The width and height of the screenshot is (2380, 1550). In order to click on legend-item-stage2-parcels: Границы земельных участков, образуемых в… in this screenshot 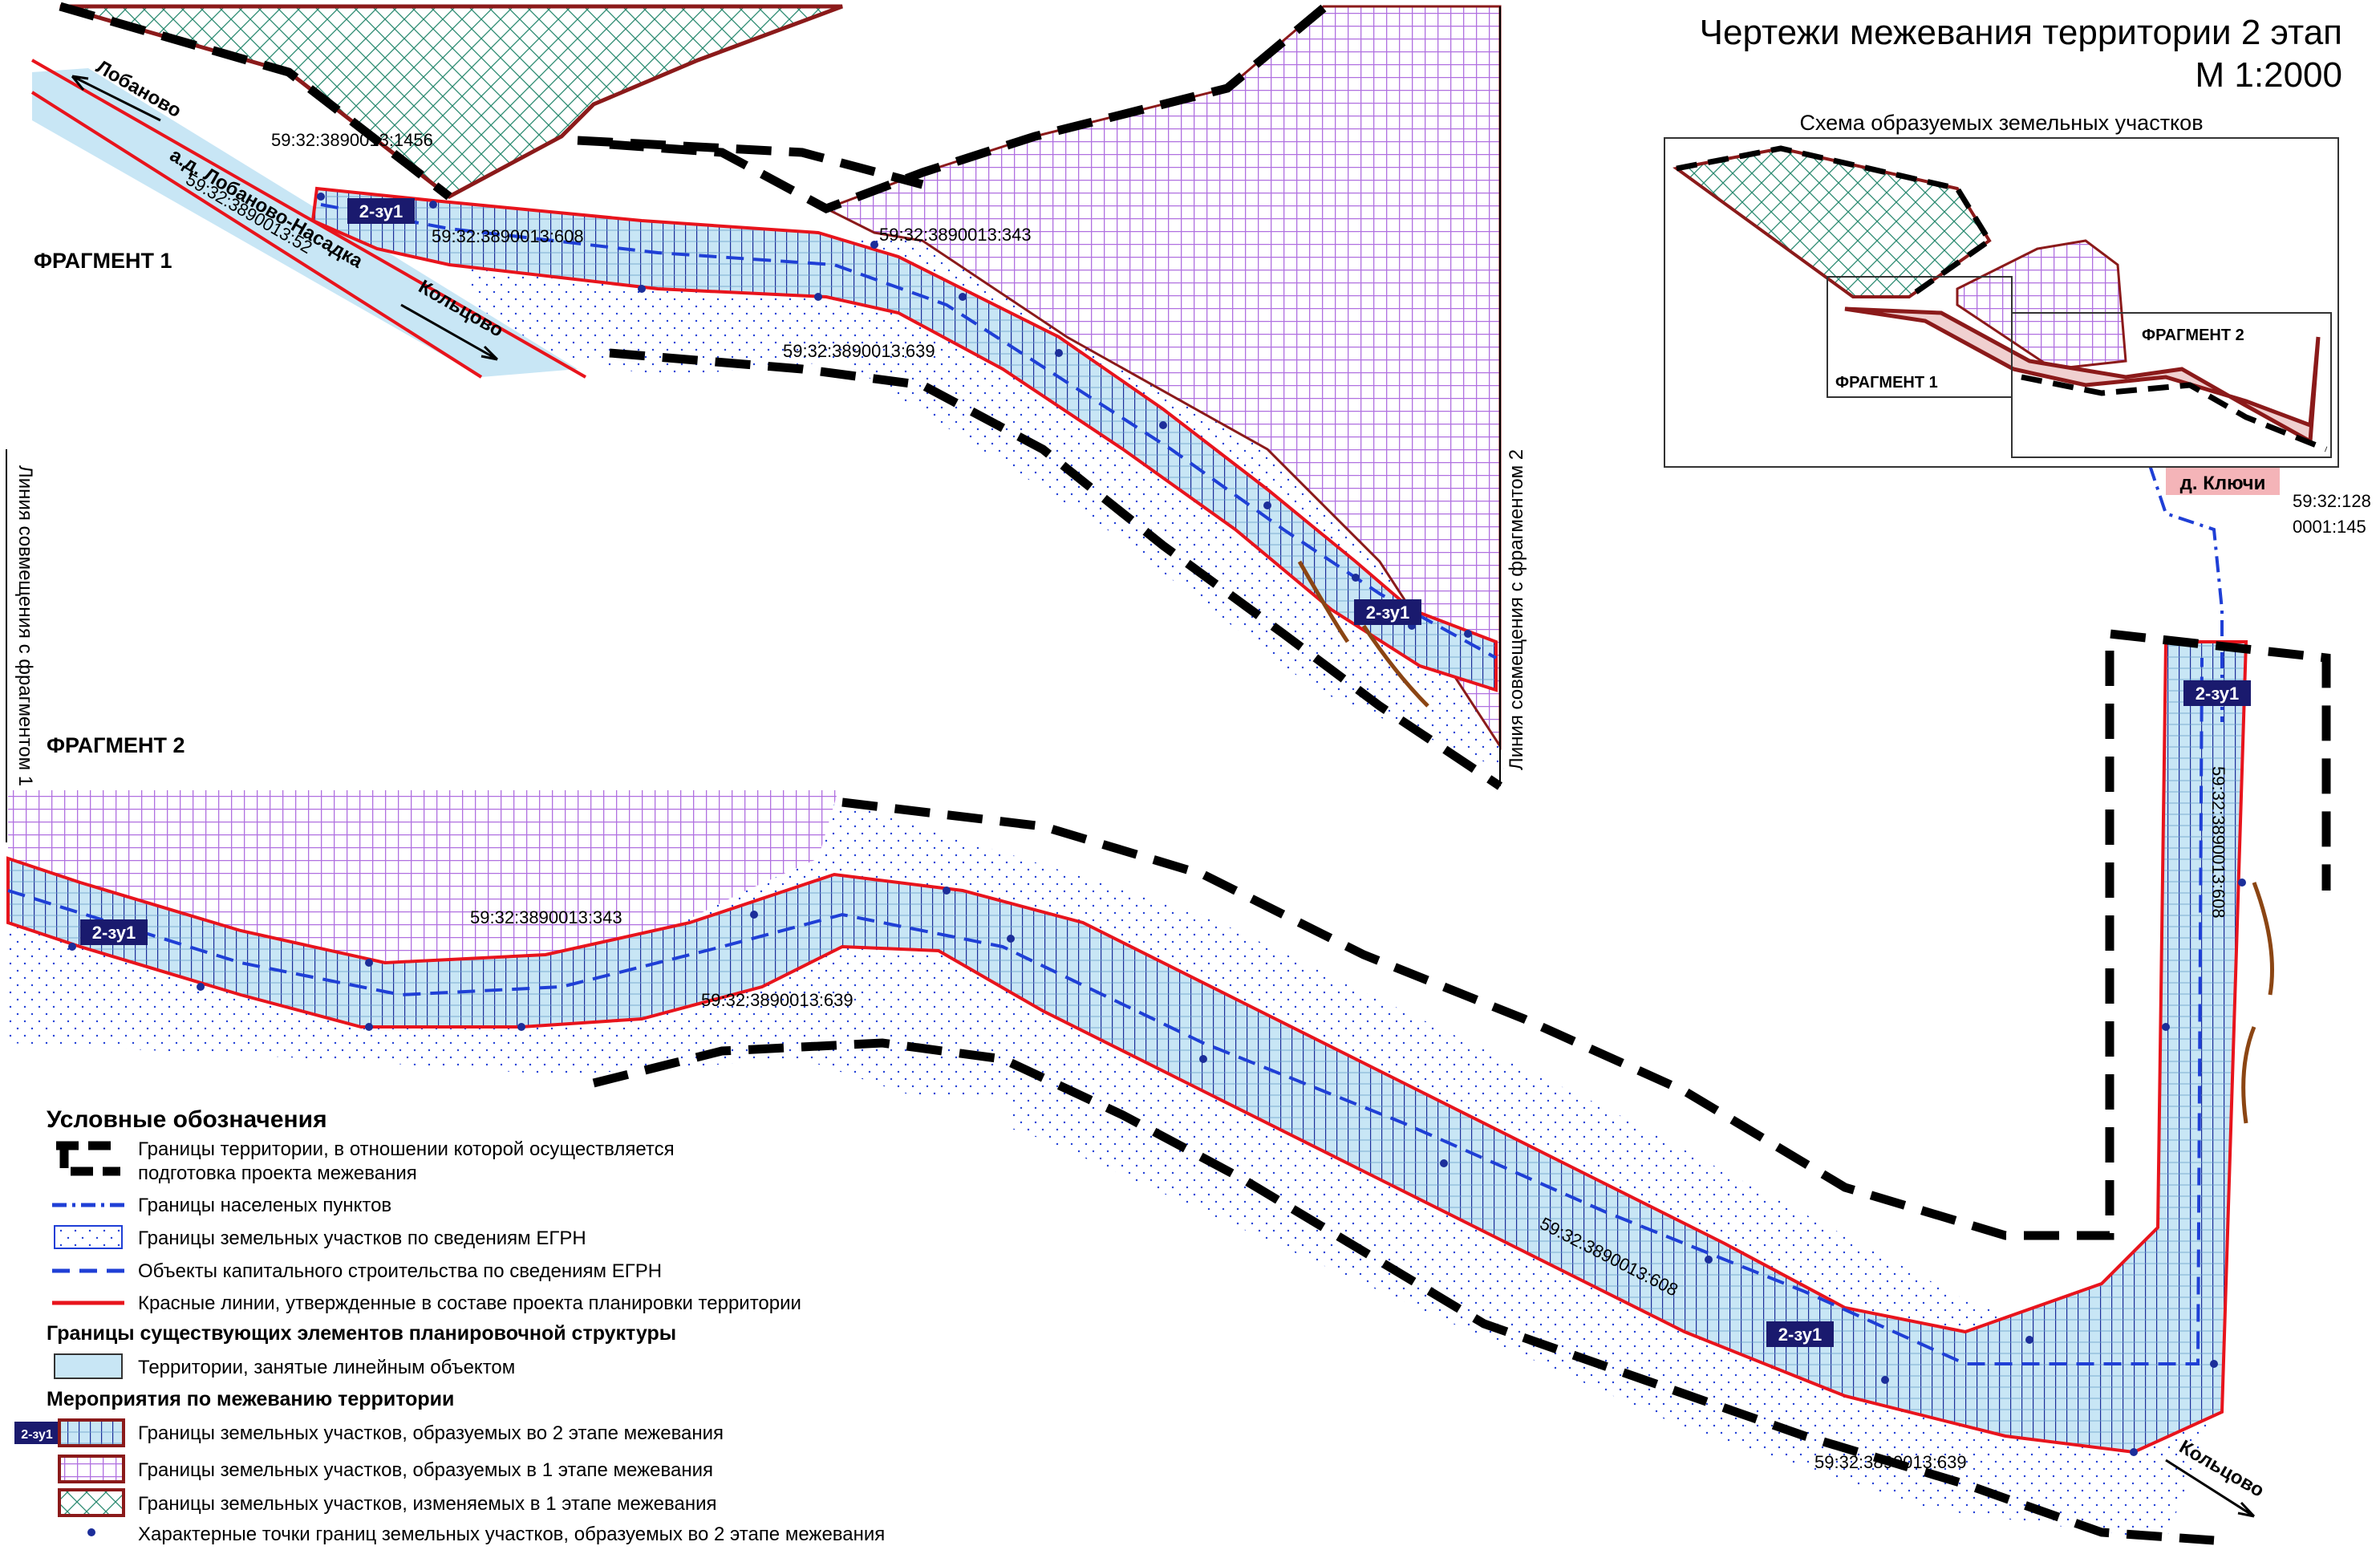, I will do `click(431, 1433)`.